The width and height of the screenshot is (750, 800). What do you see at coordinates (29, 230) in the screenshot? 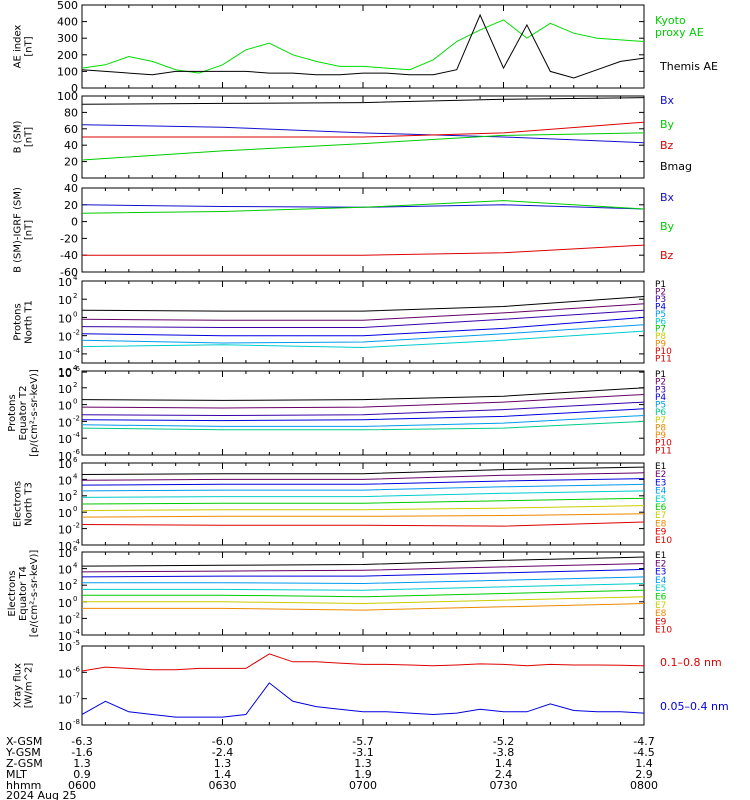
I see `y-axis-title-line: [nT]` at bounding box center [29, 230].